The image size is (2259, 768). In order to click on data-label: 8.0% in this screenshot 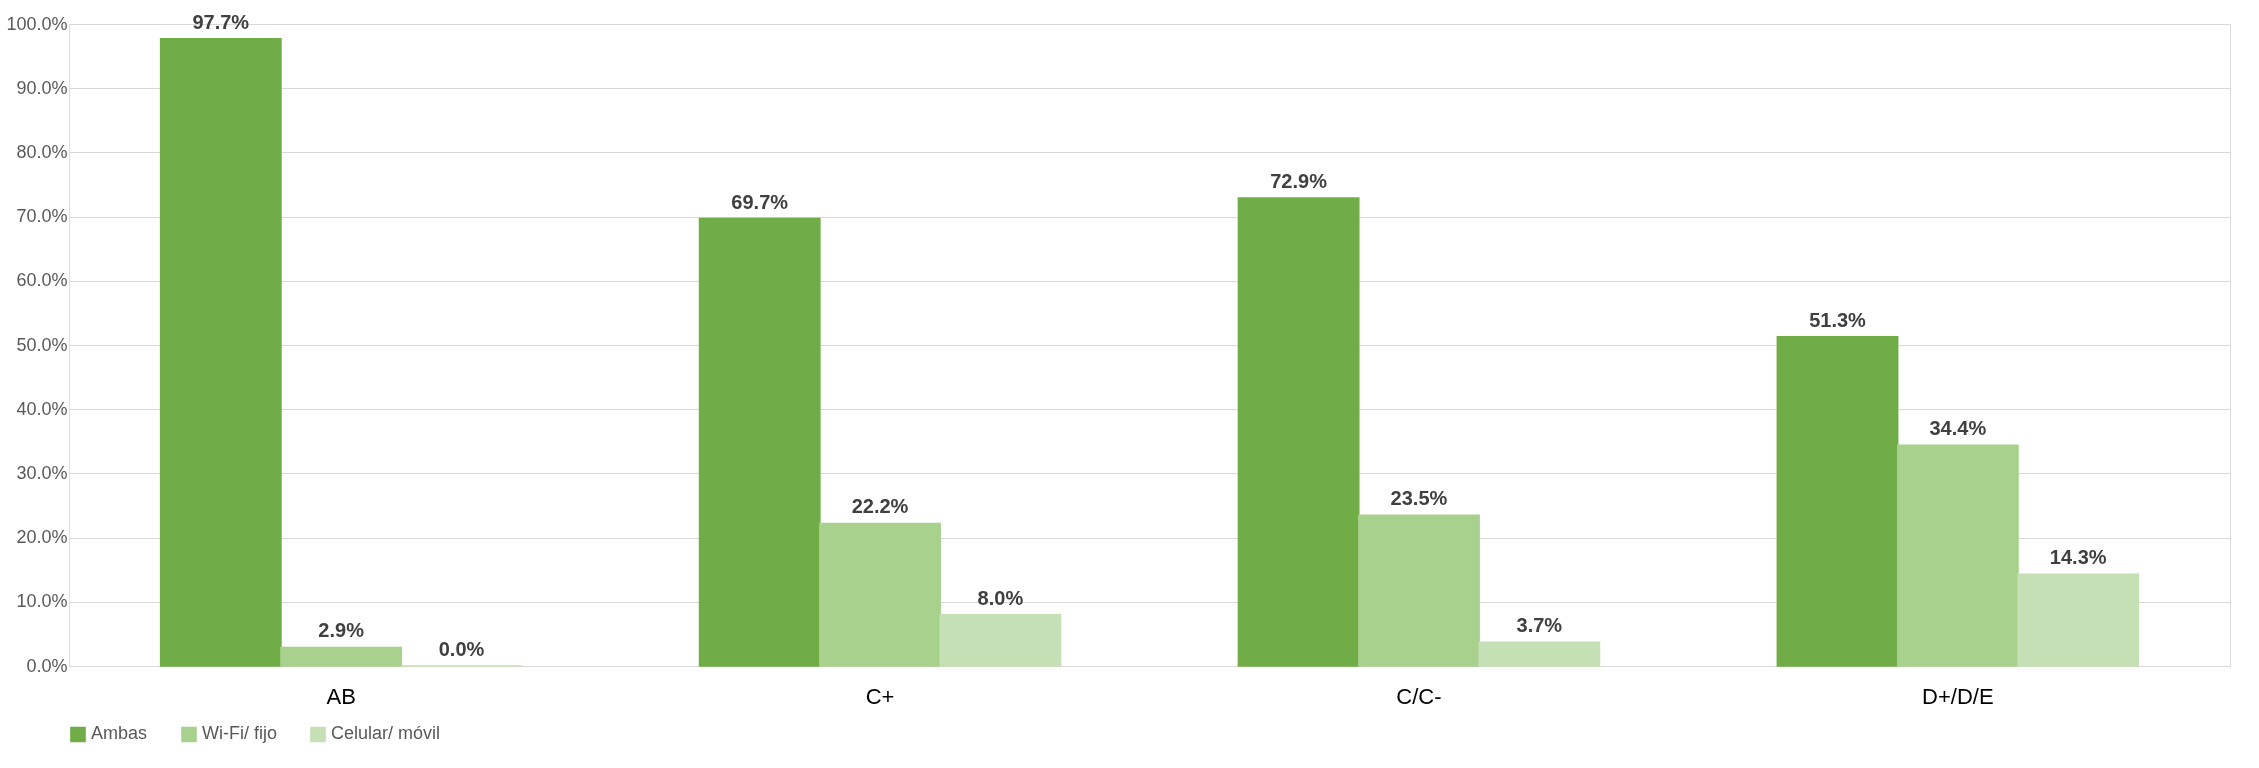, I will do `click(1000, 597)`.